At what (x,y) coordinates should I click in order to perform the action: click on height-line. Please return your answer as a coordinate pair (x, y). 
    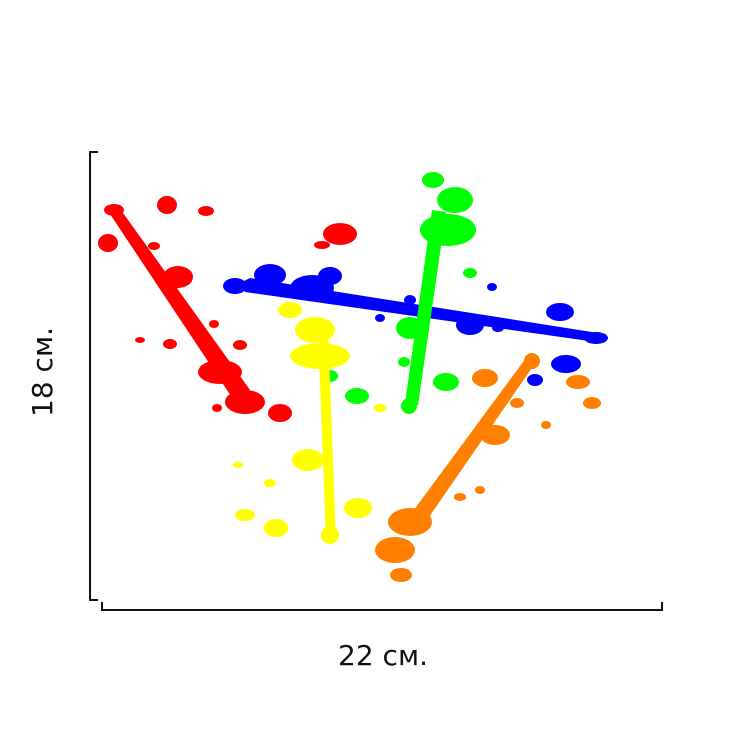
    Looking at the image, I should click on (93, 376).